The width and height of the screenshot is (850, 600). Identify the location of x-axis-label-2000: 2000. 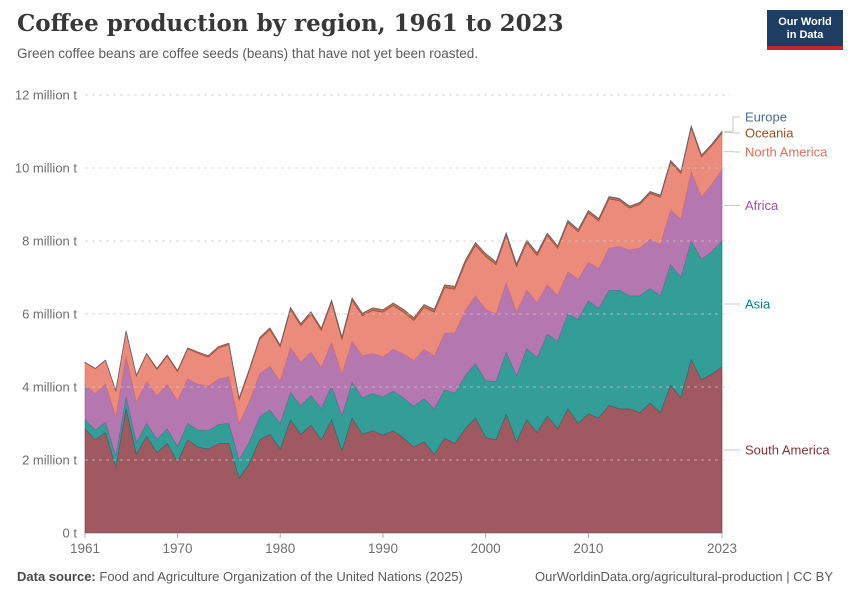
(486, 548).